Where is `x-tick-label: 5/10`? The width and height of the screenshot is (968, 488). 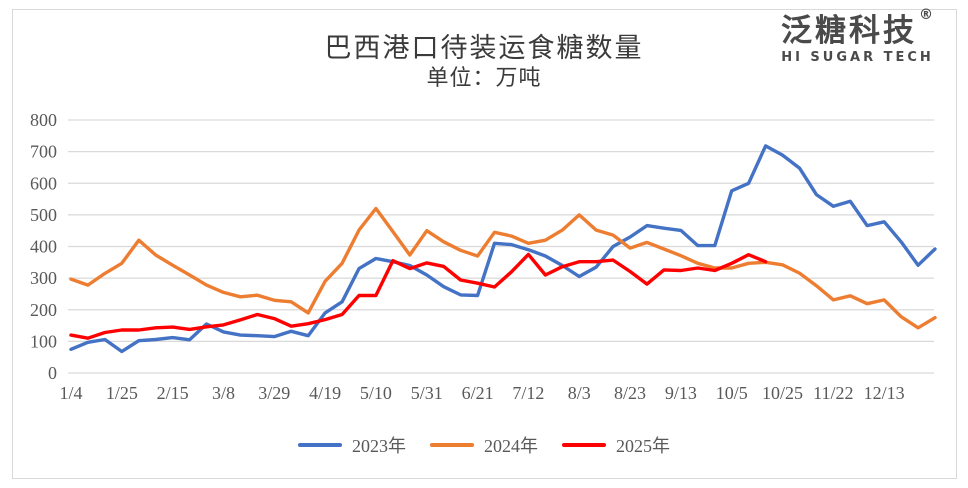
x-tick-label: 5/10 is located at coordinates (376, 393).